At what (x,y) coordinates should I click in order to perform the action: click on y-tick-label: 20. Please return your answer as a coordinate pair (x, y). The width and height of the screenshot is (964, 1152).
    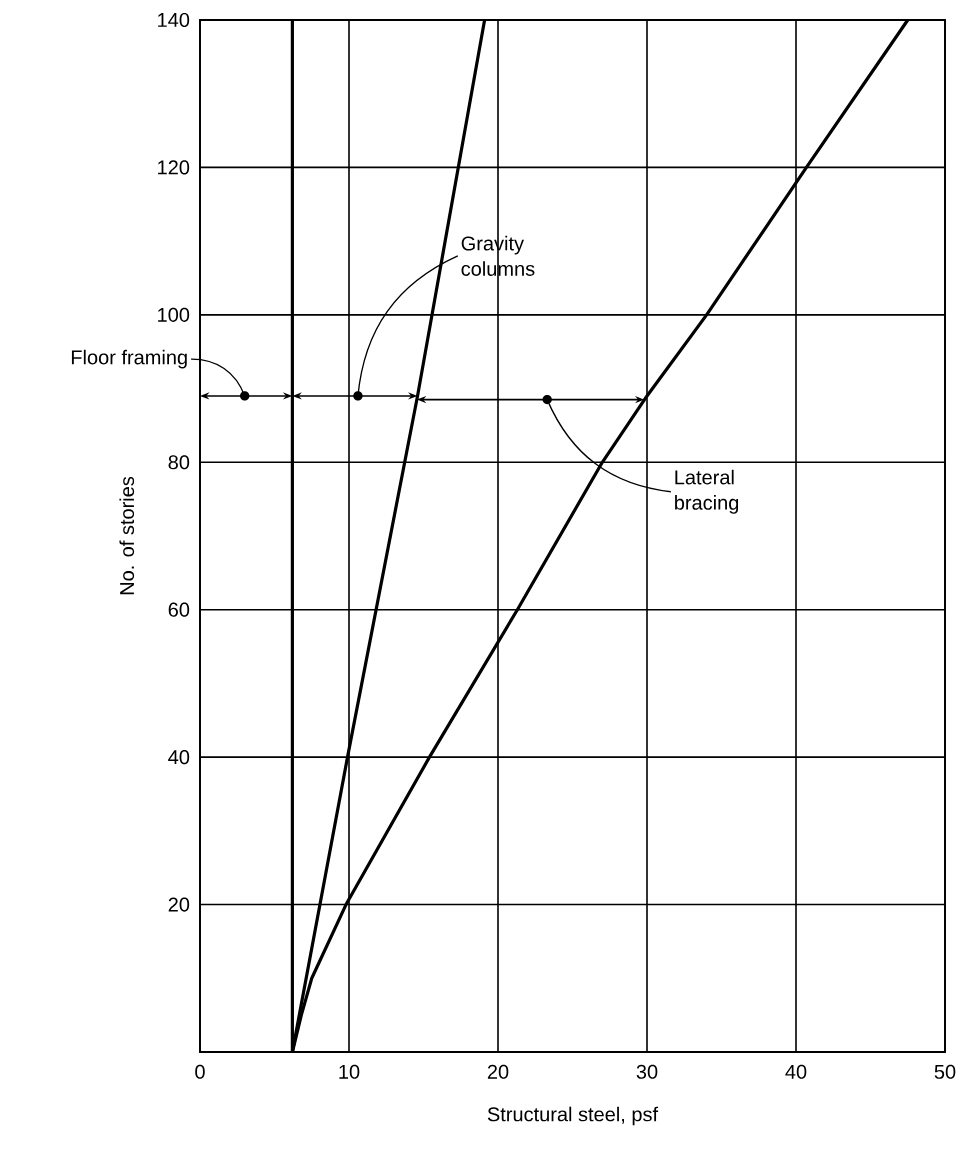
    Looking at the image, I should click on (179, 904).